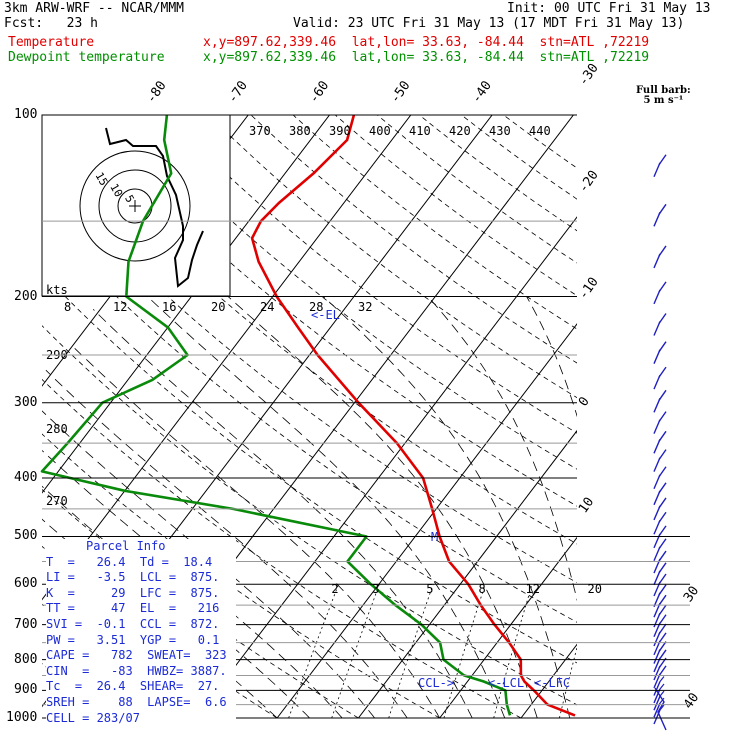 The width and height of the screenshot is (740, 740). Describe the element at coordinates (260, 131) in the screenshot. I see `theta-label: 370` at that location.